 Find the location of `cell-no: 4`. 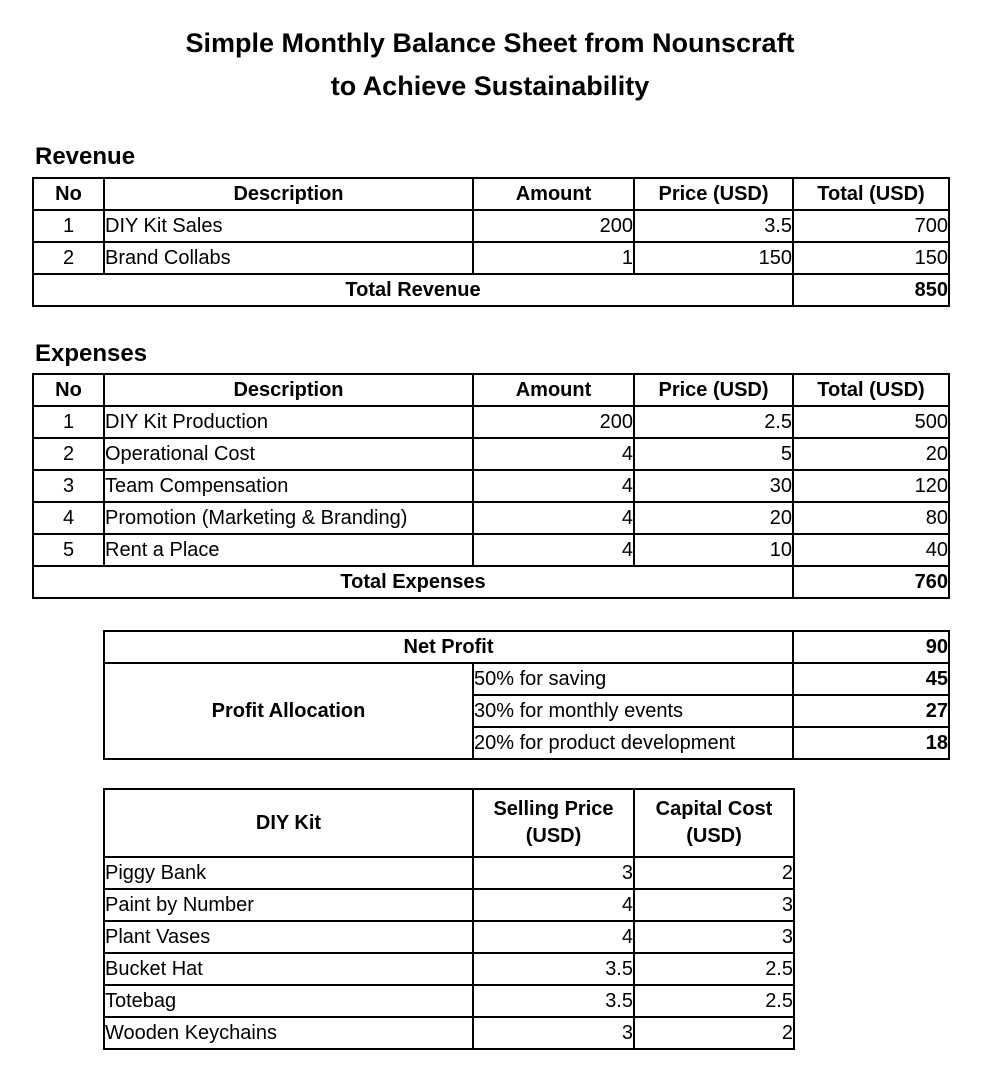

cell-no: 4 is located at coordinates (68, 518).